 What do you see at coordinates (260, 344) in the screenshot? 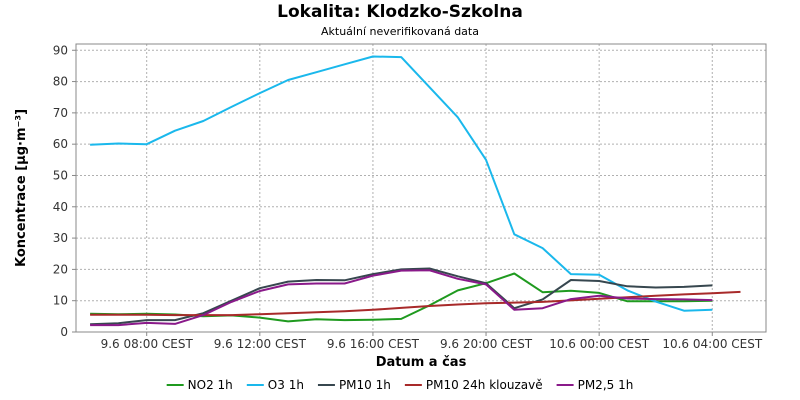
I see `x-tick-label: 9.6 12:00 CEST` at bounding box center [260, 344].